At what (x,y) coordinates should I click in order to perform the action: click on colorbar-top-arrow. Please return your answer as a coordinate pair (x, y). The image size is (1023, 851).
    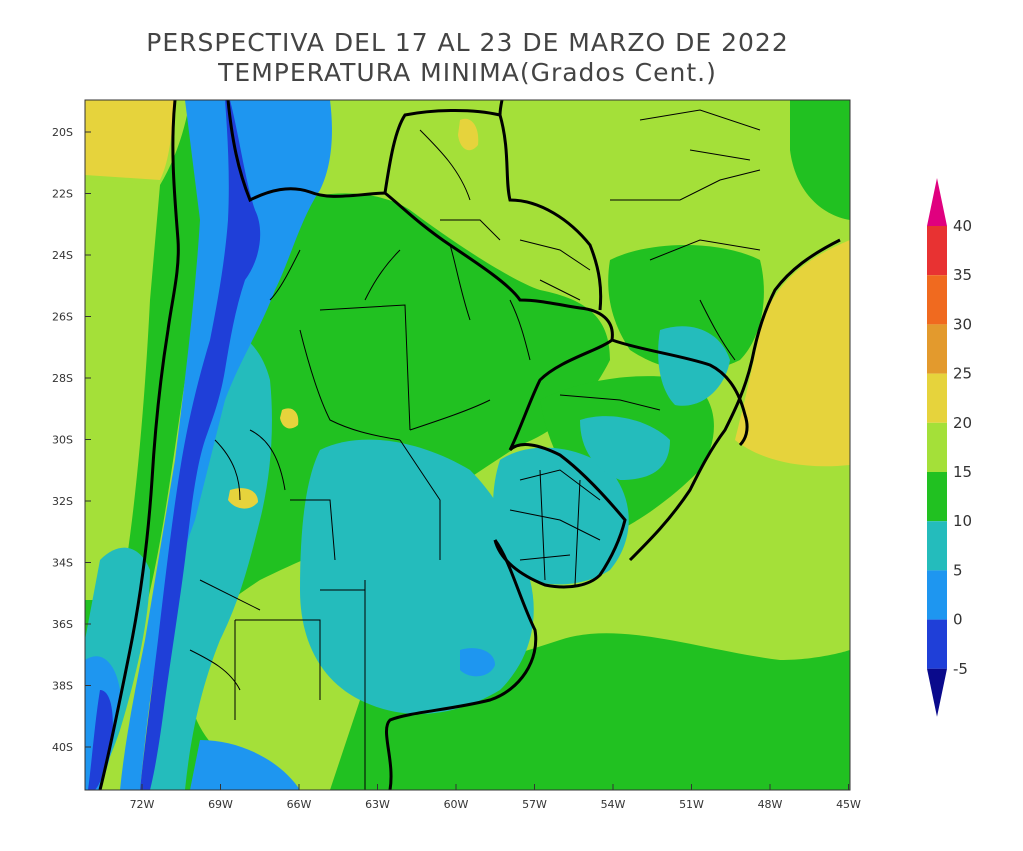
    Looking at the image, I should click on (937, 202).